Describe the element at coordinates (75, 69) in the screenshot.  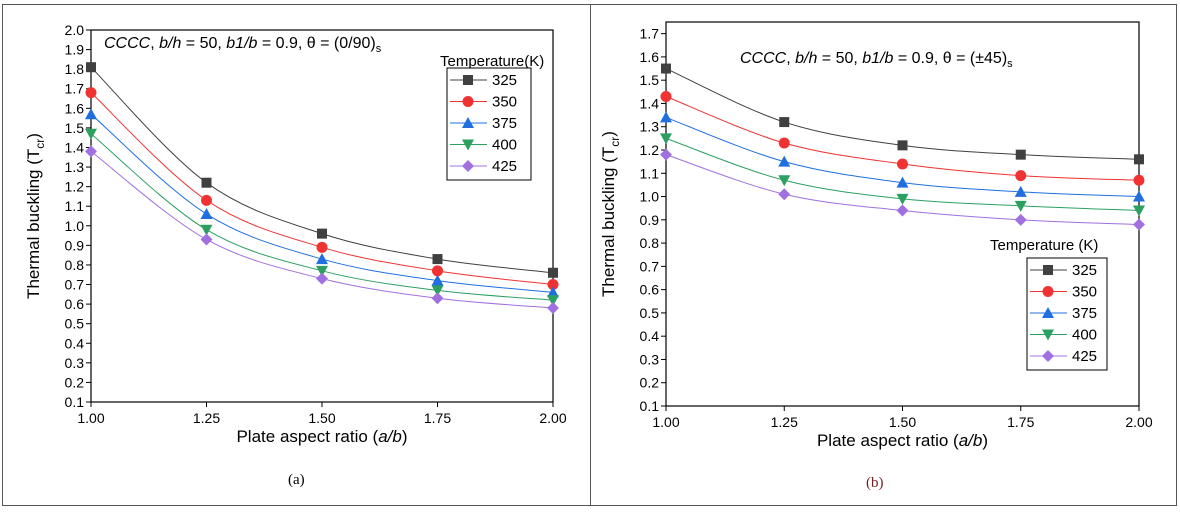
I see `y-tick-label: 1.8` at that location.